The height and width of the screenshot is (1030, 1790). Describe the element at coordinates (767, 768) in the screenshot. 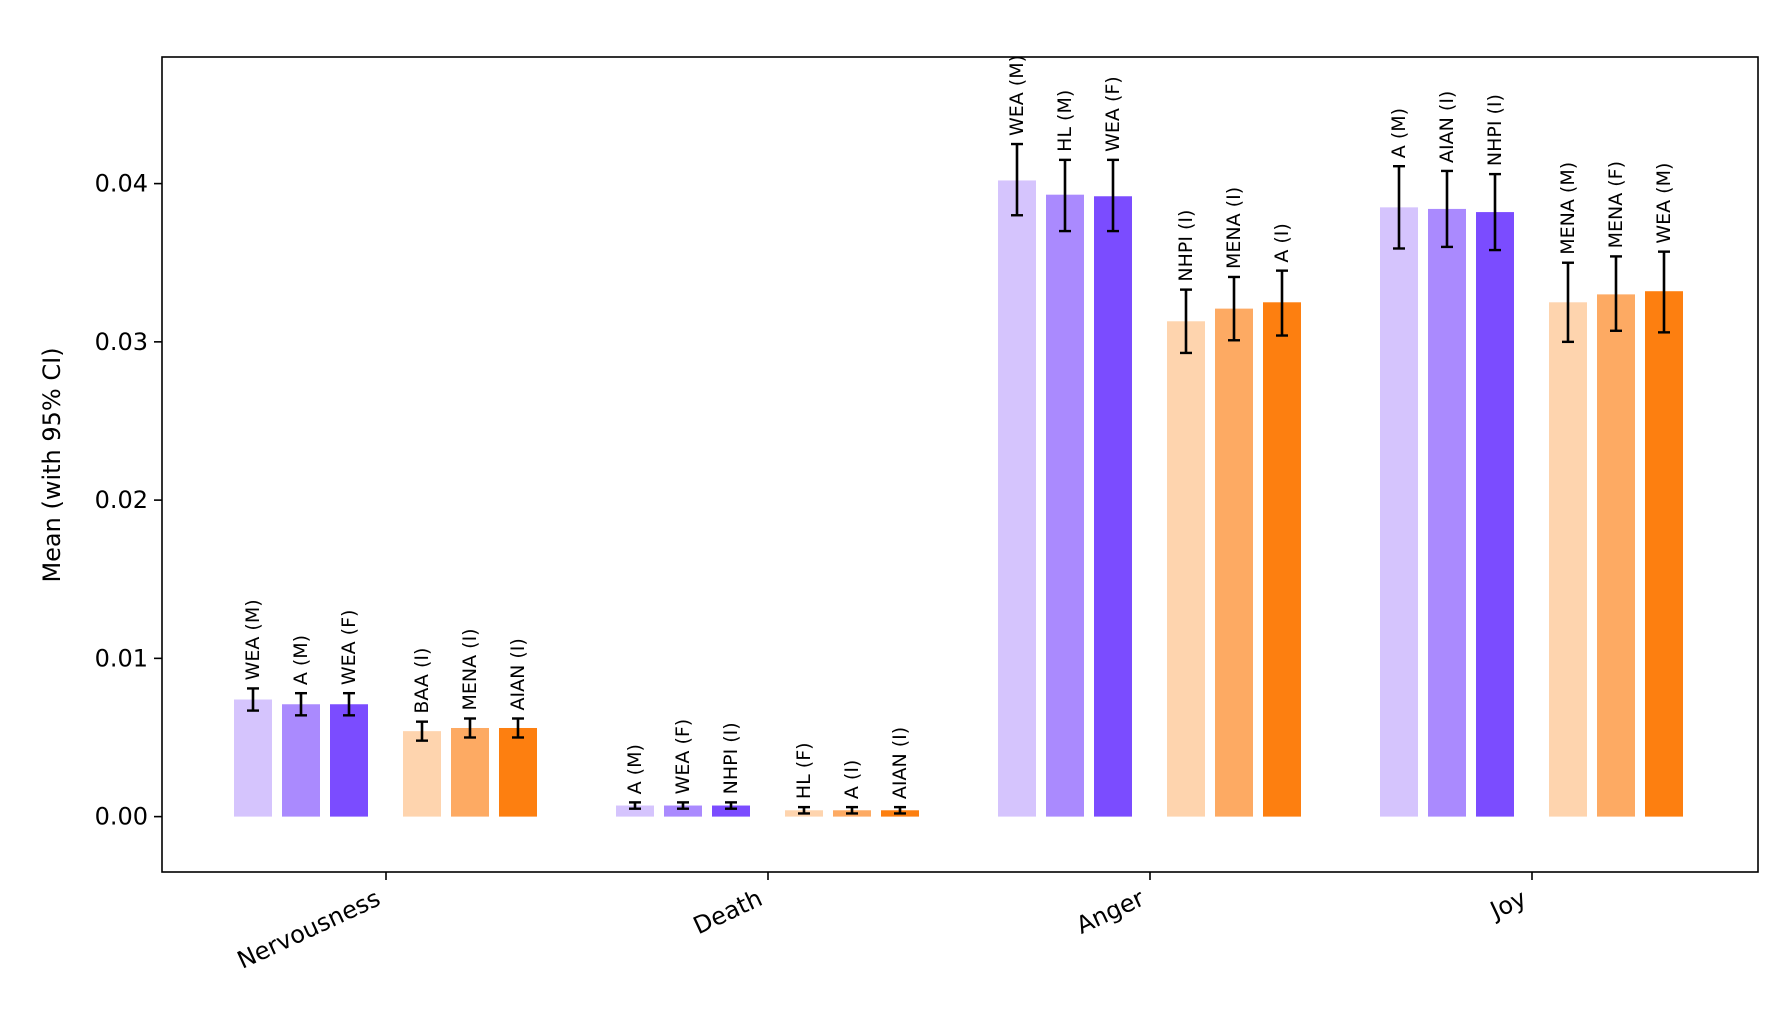

I see `category-group-death: A (M) WEA (F) NHPI (I) HL (F) A (I) AIAN (I)` at that location.